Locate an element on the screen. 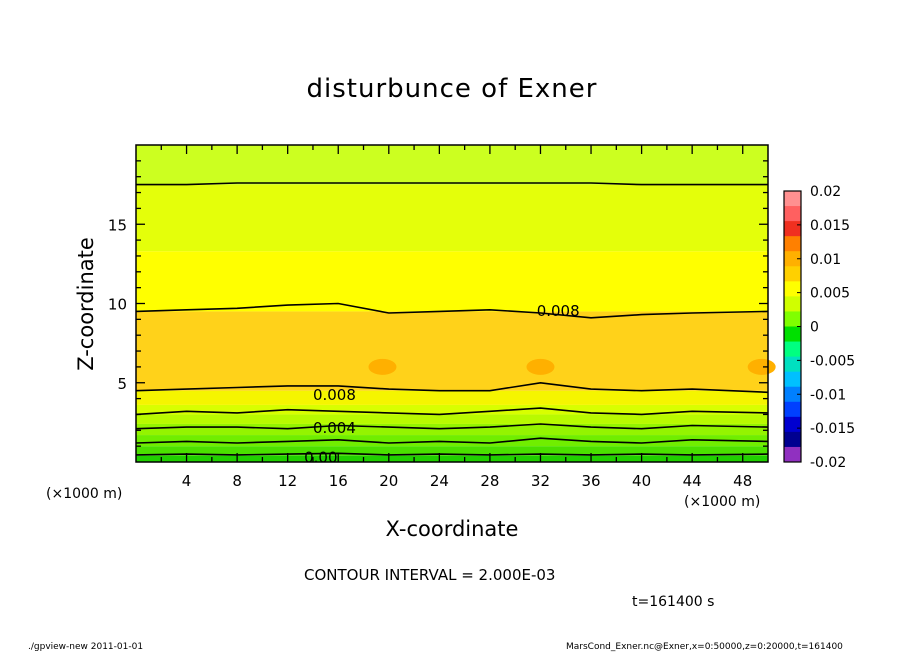 This screenshot has height=654, width=904. x-tick-label: 40 is located at coordinates (641, 481).